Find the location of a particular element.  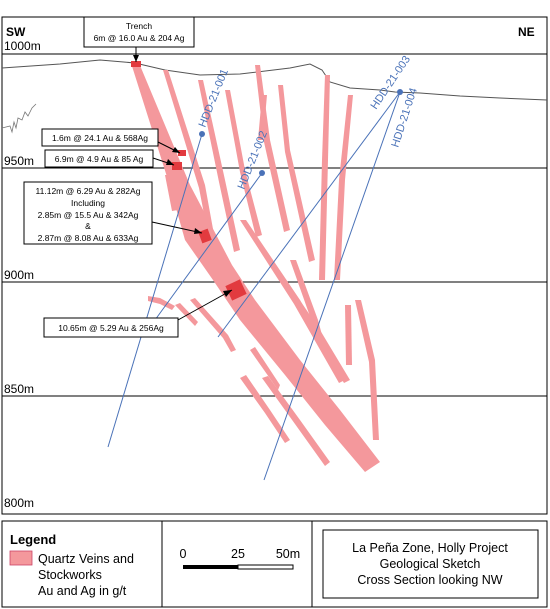

callout-c2-text: 6.9m @ 4.9 Au & 85 Ag is located at coordinates (99, 159).